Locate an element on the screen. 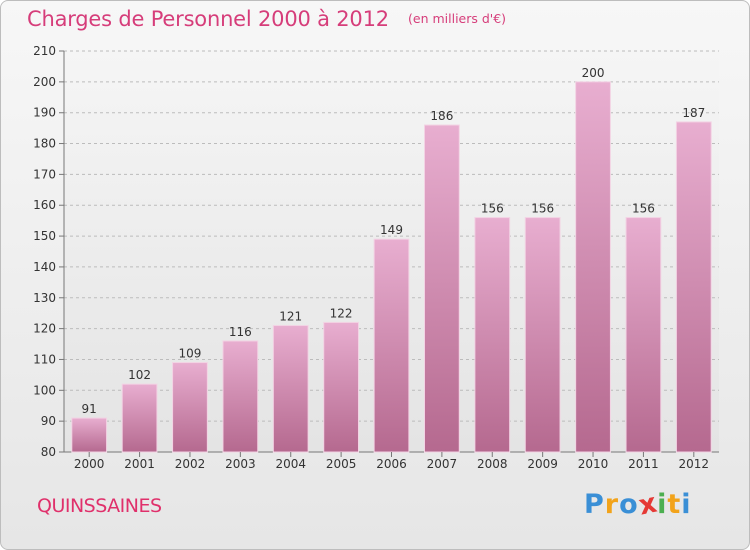 The width and height of the screenshot is (750, 550). bar-value-label: 149 is located at coordinates (391, 230).